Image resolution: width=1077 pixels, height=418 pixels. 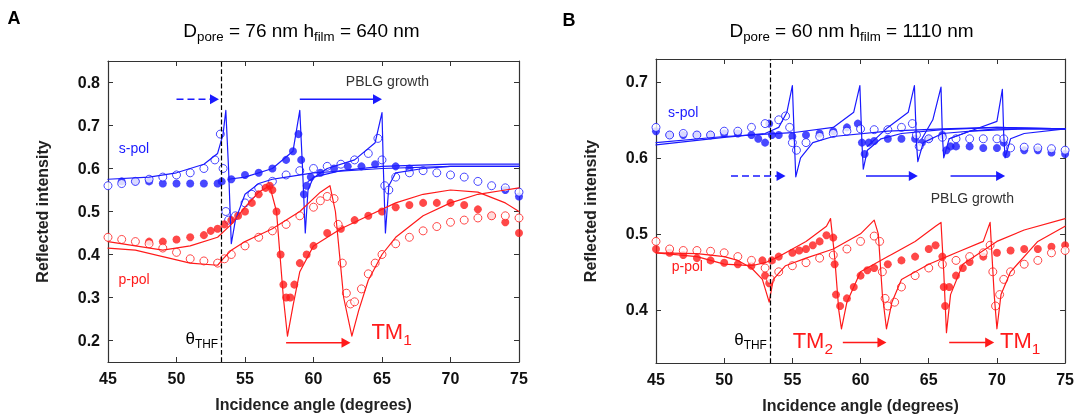 What do you see at coordinates (569, 20) in the screenshot?
I see `text: B` at bounding box center [569, 20].